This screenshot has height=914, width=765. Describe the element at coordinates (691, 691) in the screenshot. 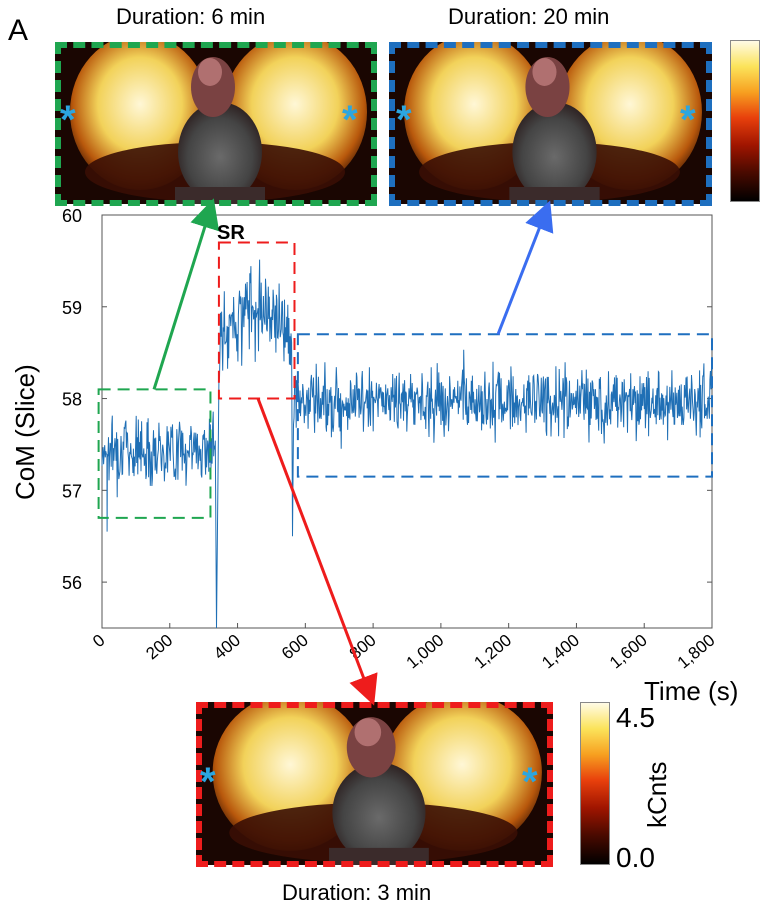

I see `x-axis-label: Time (s)` at that location.